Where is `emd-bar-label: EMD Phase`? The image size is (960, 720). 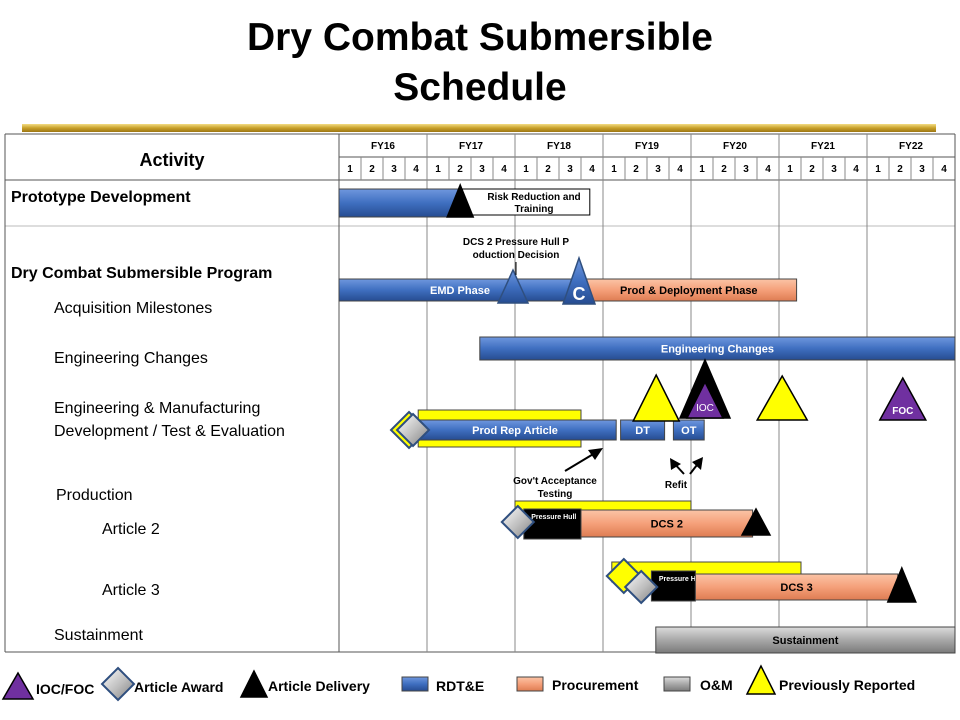 emd-bar-label: EMD Phase is located at coordinates (460, 291).